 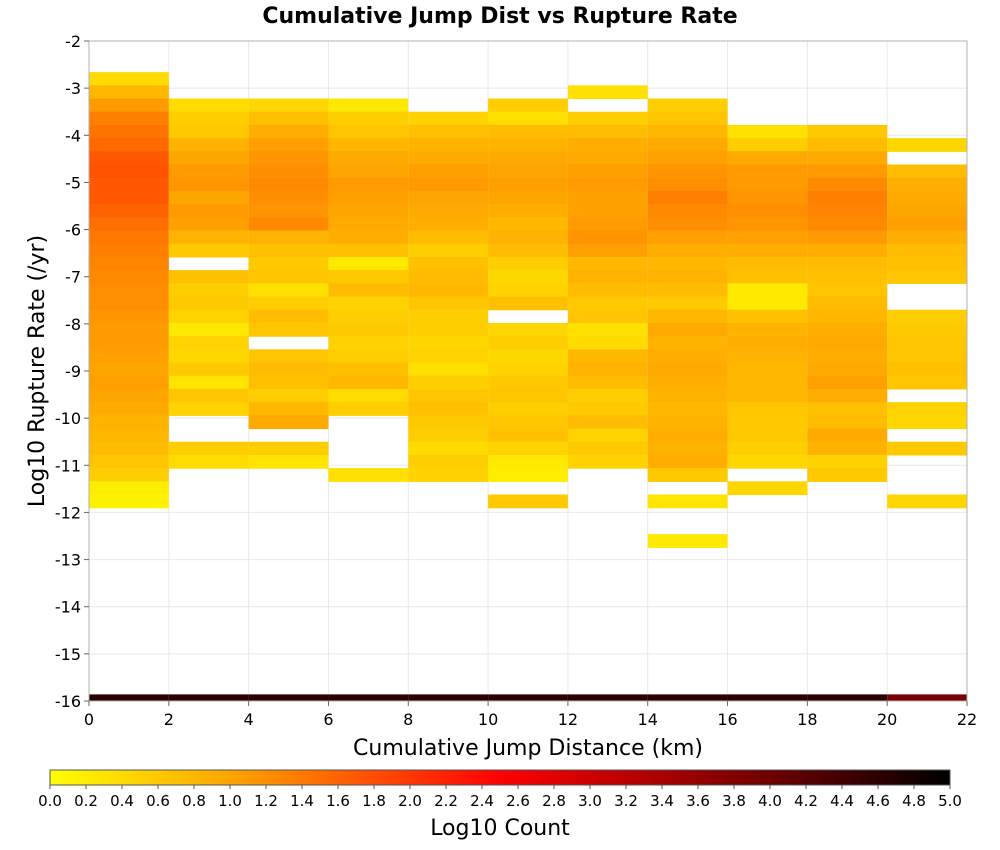 I want to click on y-tick-label: -10, so click(x=68, y=418).